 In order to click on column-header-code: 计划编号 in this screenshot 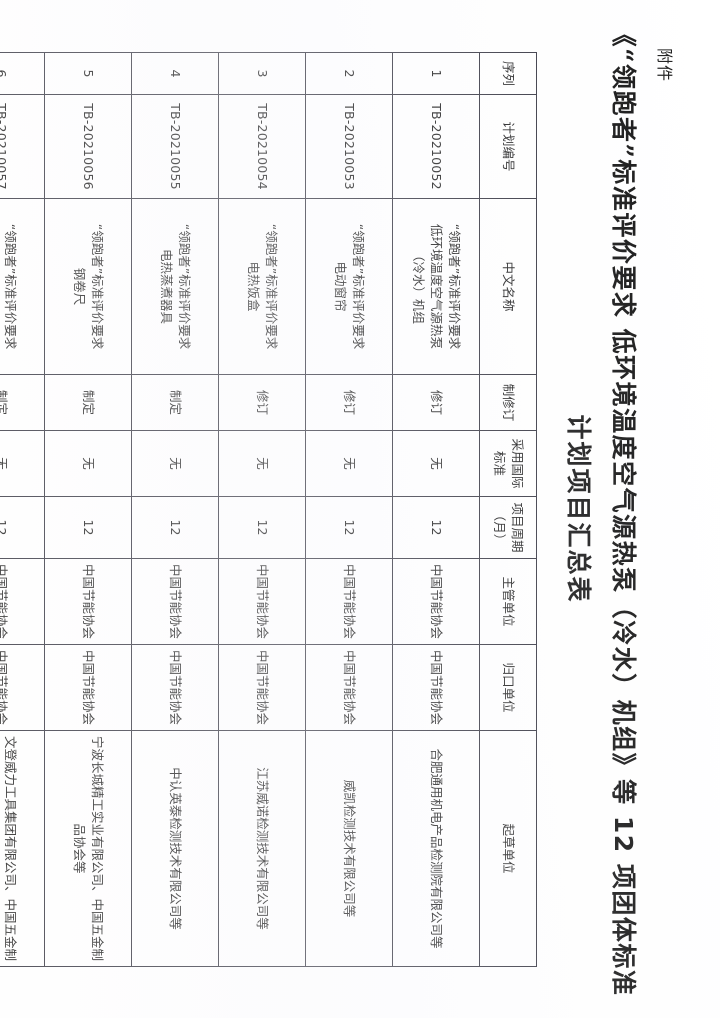, I will do `click(508, 146)`.